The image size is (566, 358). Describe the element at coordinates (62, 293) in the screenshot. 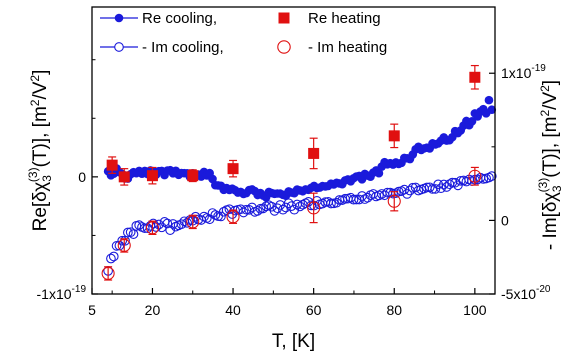

I see `y-left-tick-label: -1x10⁻¹⁹` at that location.